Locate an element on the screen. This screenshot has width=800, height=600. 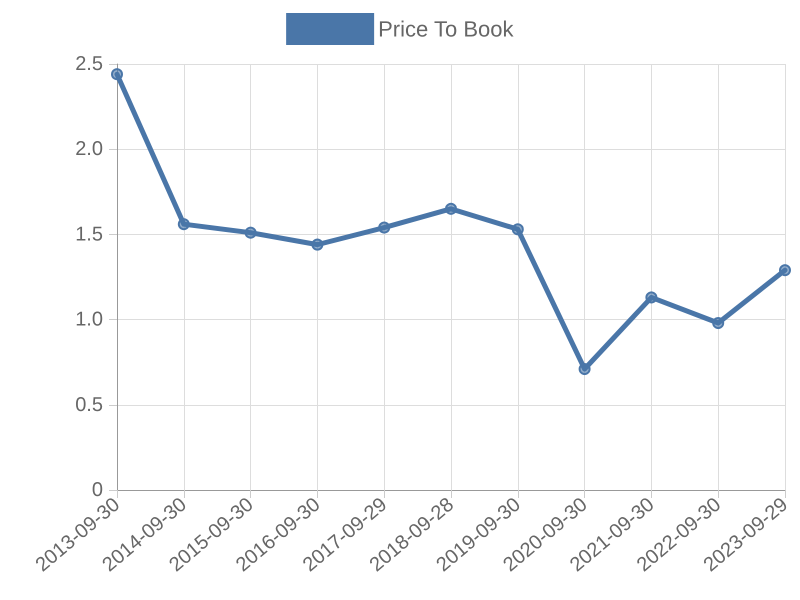
y-tick-label: 0 is located at coordinates (97, 490).